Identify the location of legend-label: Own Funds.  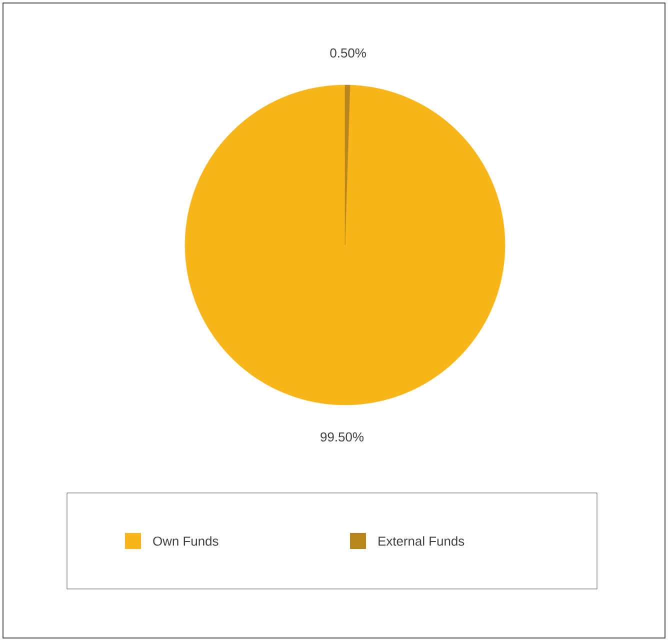
(185, 541).